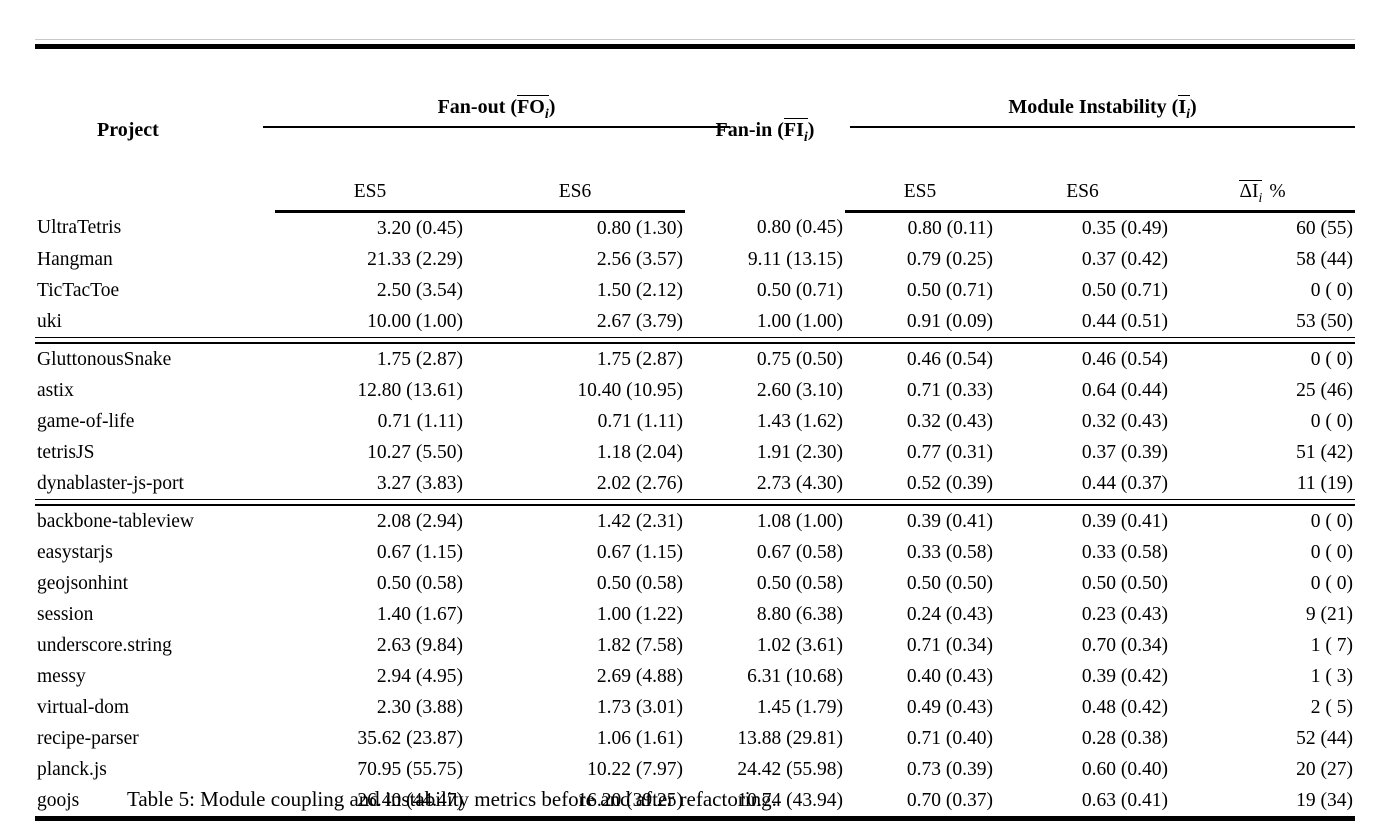 This screenshot has height=832, width=1384. I want to click on metric-cell-fi: 1.43 (1.62), so click(799, 421).